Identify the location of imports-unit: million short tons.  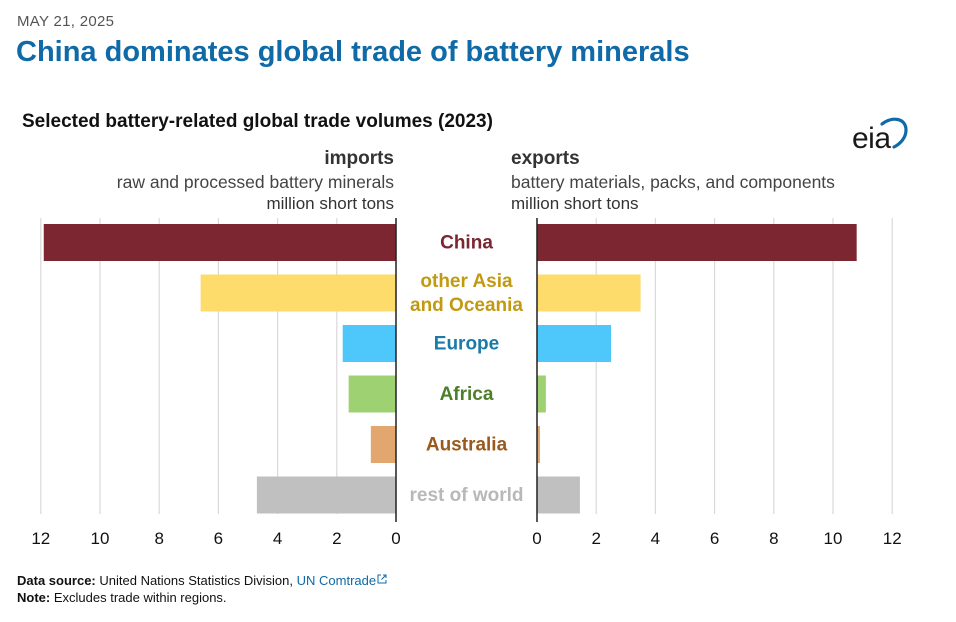
(330, 203).